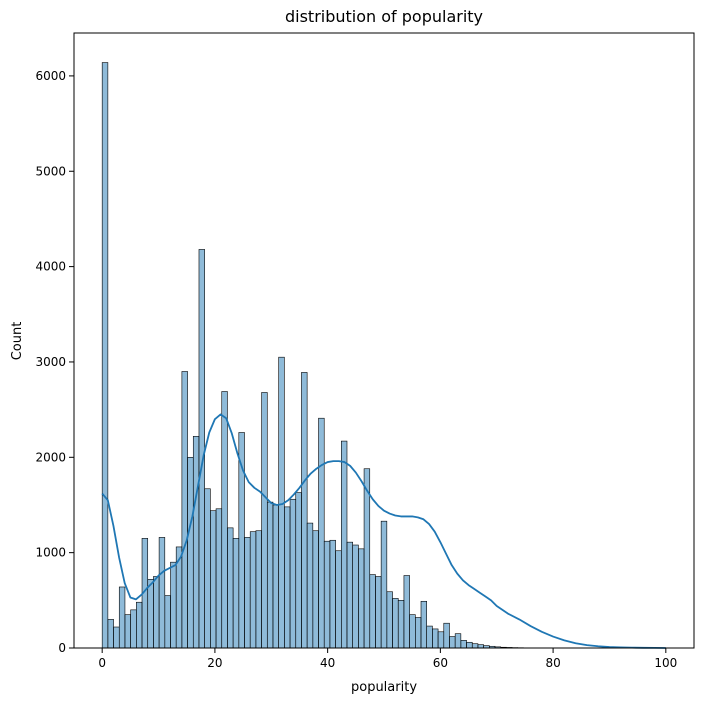 This screenshot has height=705, width=704. I want to click on y-tick-label: 1000, so click(50, 553).